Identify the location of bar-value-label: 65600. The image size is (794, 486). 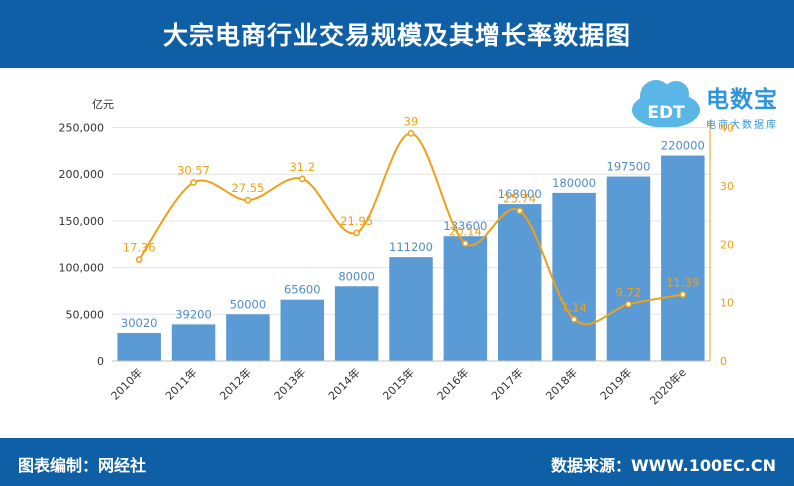
(302, 290).